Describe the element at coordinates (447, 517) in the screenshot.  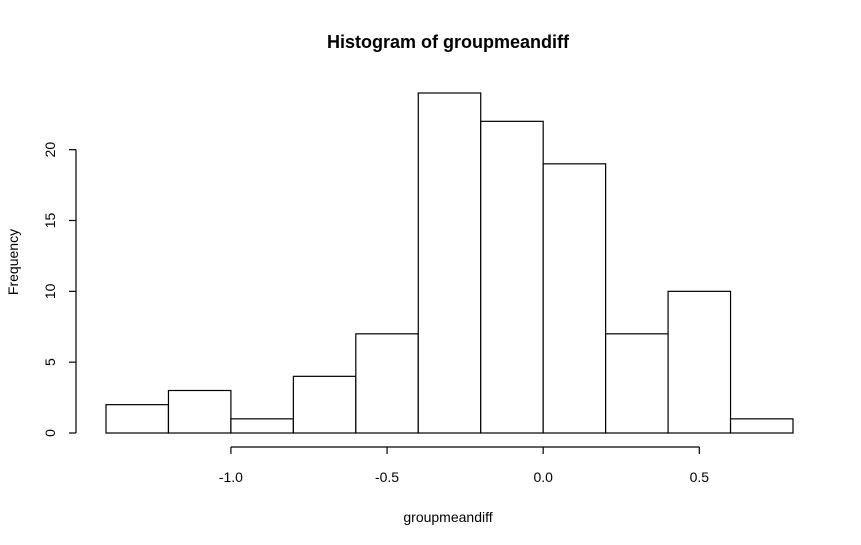
I see `x-axis-label: groupmeandiff` at that location.